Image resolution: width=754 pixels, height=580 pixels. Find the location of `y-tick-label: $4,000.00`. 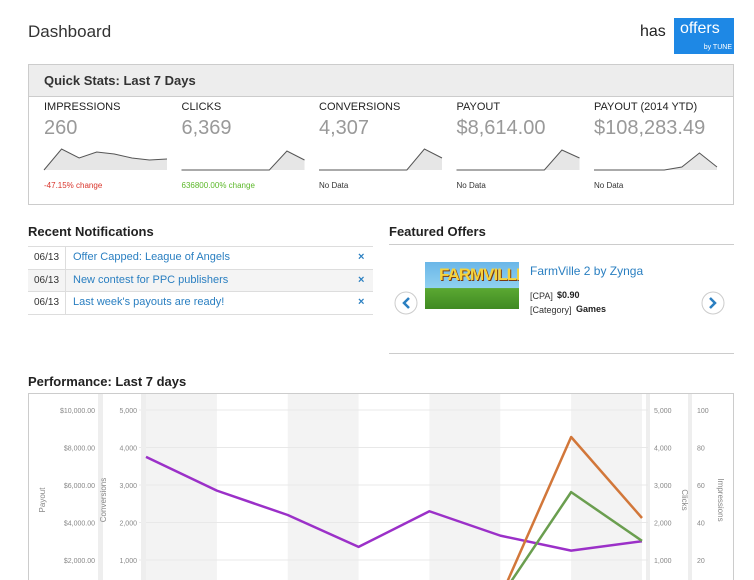

y-tick-label: $4,000.00 is located at coordinates (79, 524).